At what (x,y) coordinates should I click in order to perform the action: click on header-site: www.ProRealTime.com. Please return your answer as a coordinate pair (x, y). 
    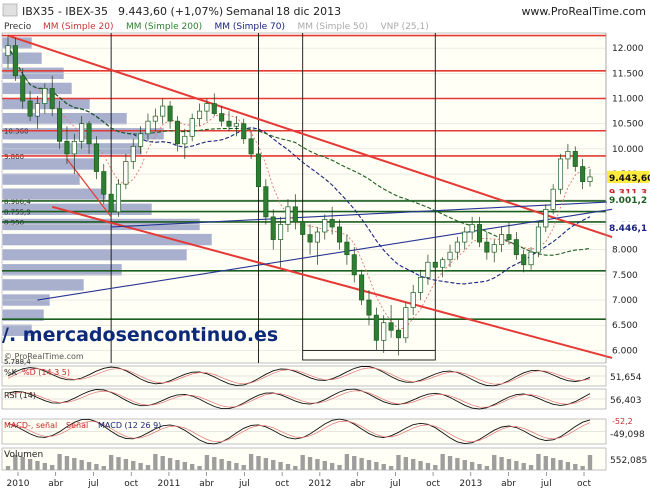
    Looking at the image, I should click on (583, 11).